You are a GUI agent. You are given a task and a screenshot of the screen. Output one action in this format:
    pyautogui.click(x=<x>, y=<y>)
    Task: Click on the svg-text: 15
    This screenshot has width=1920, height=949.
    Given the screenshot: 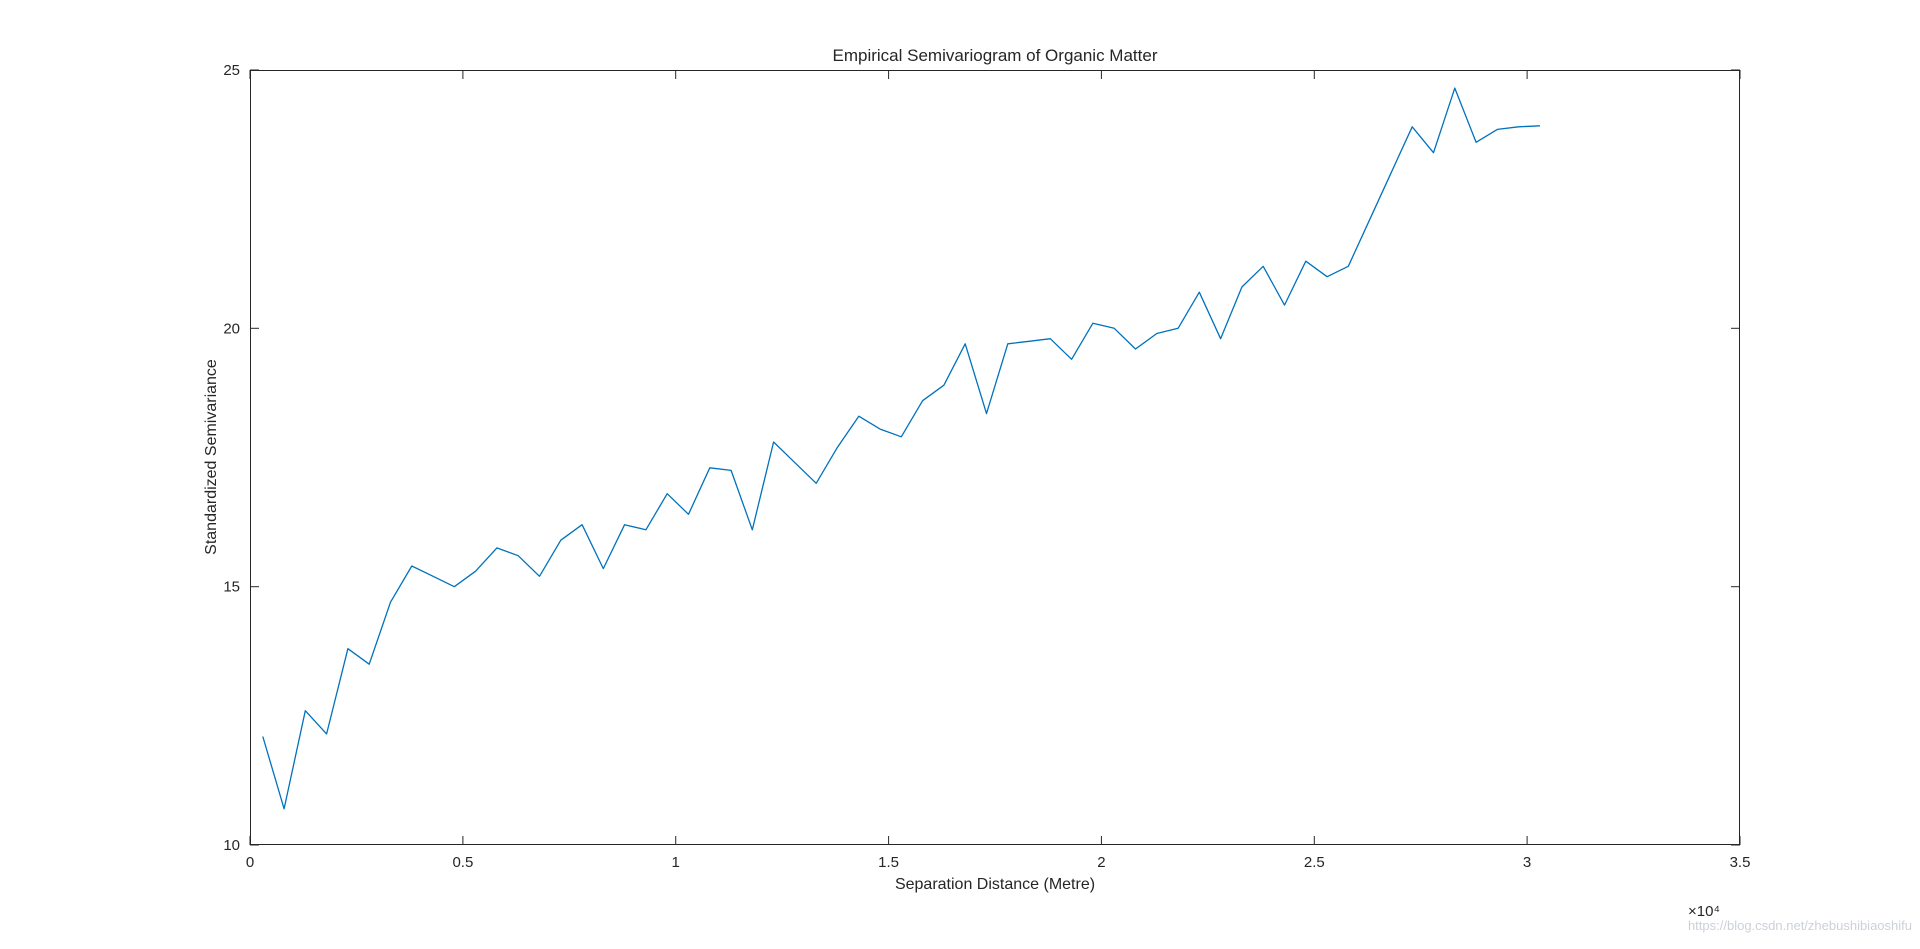 What is the action you would take?
    pyautogui.click(x=231, y=587)
    